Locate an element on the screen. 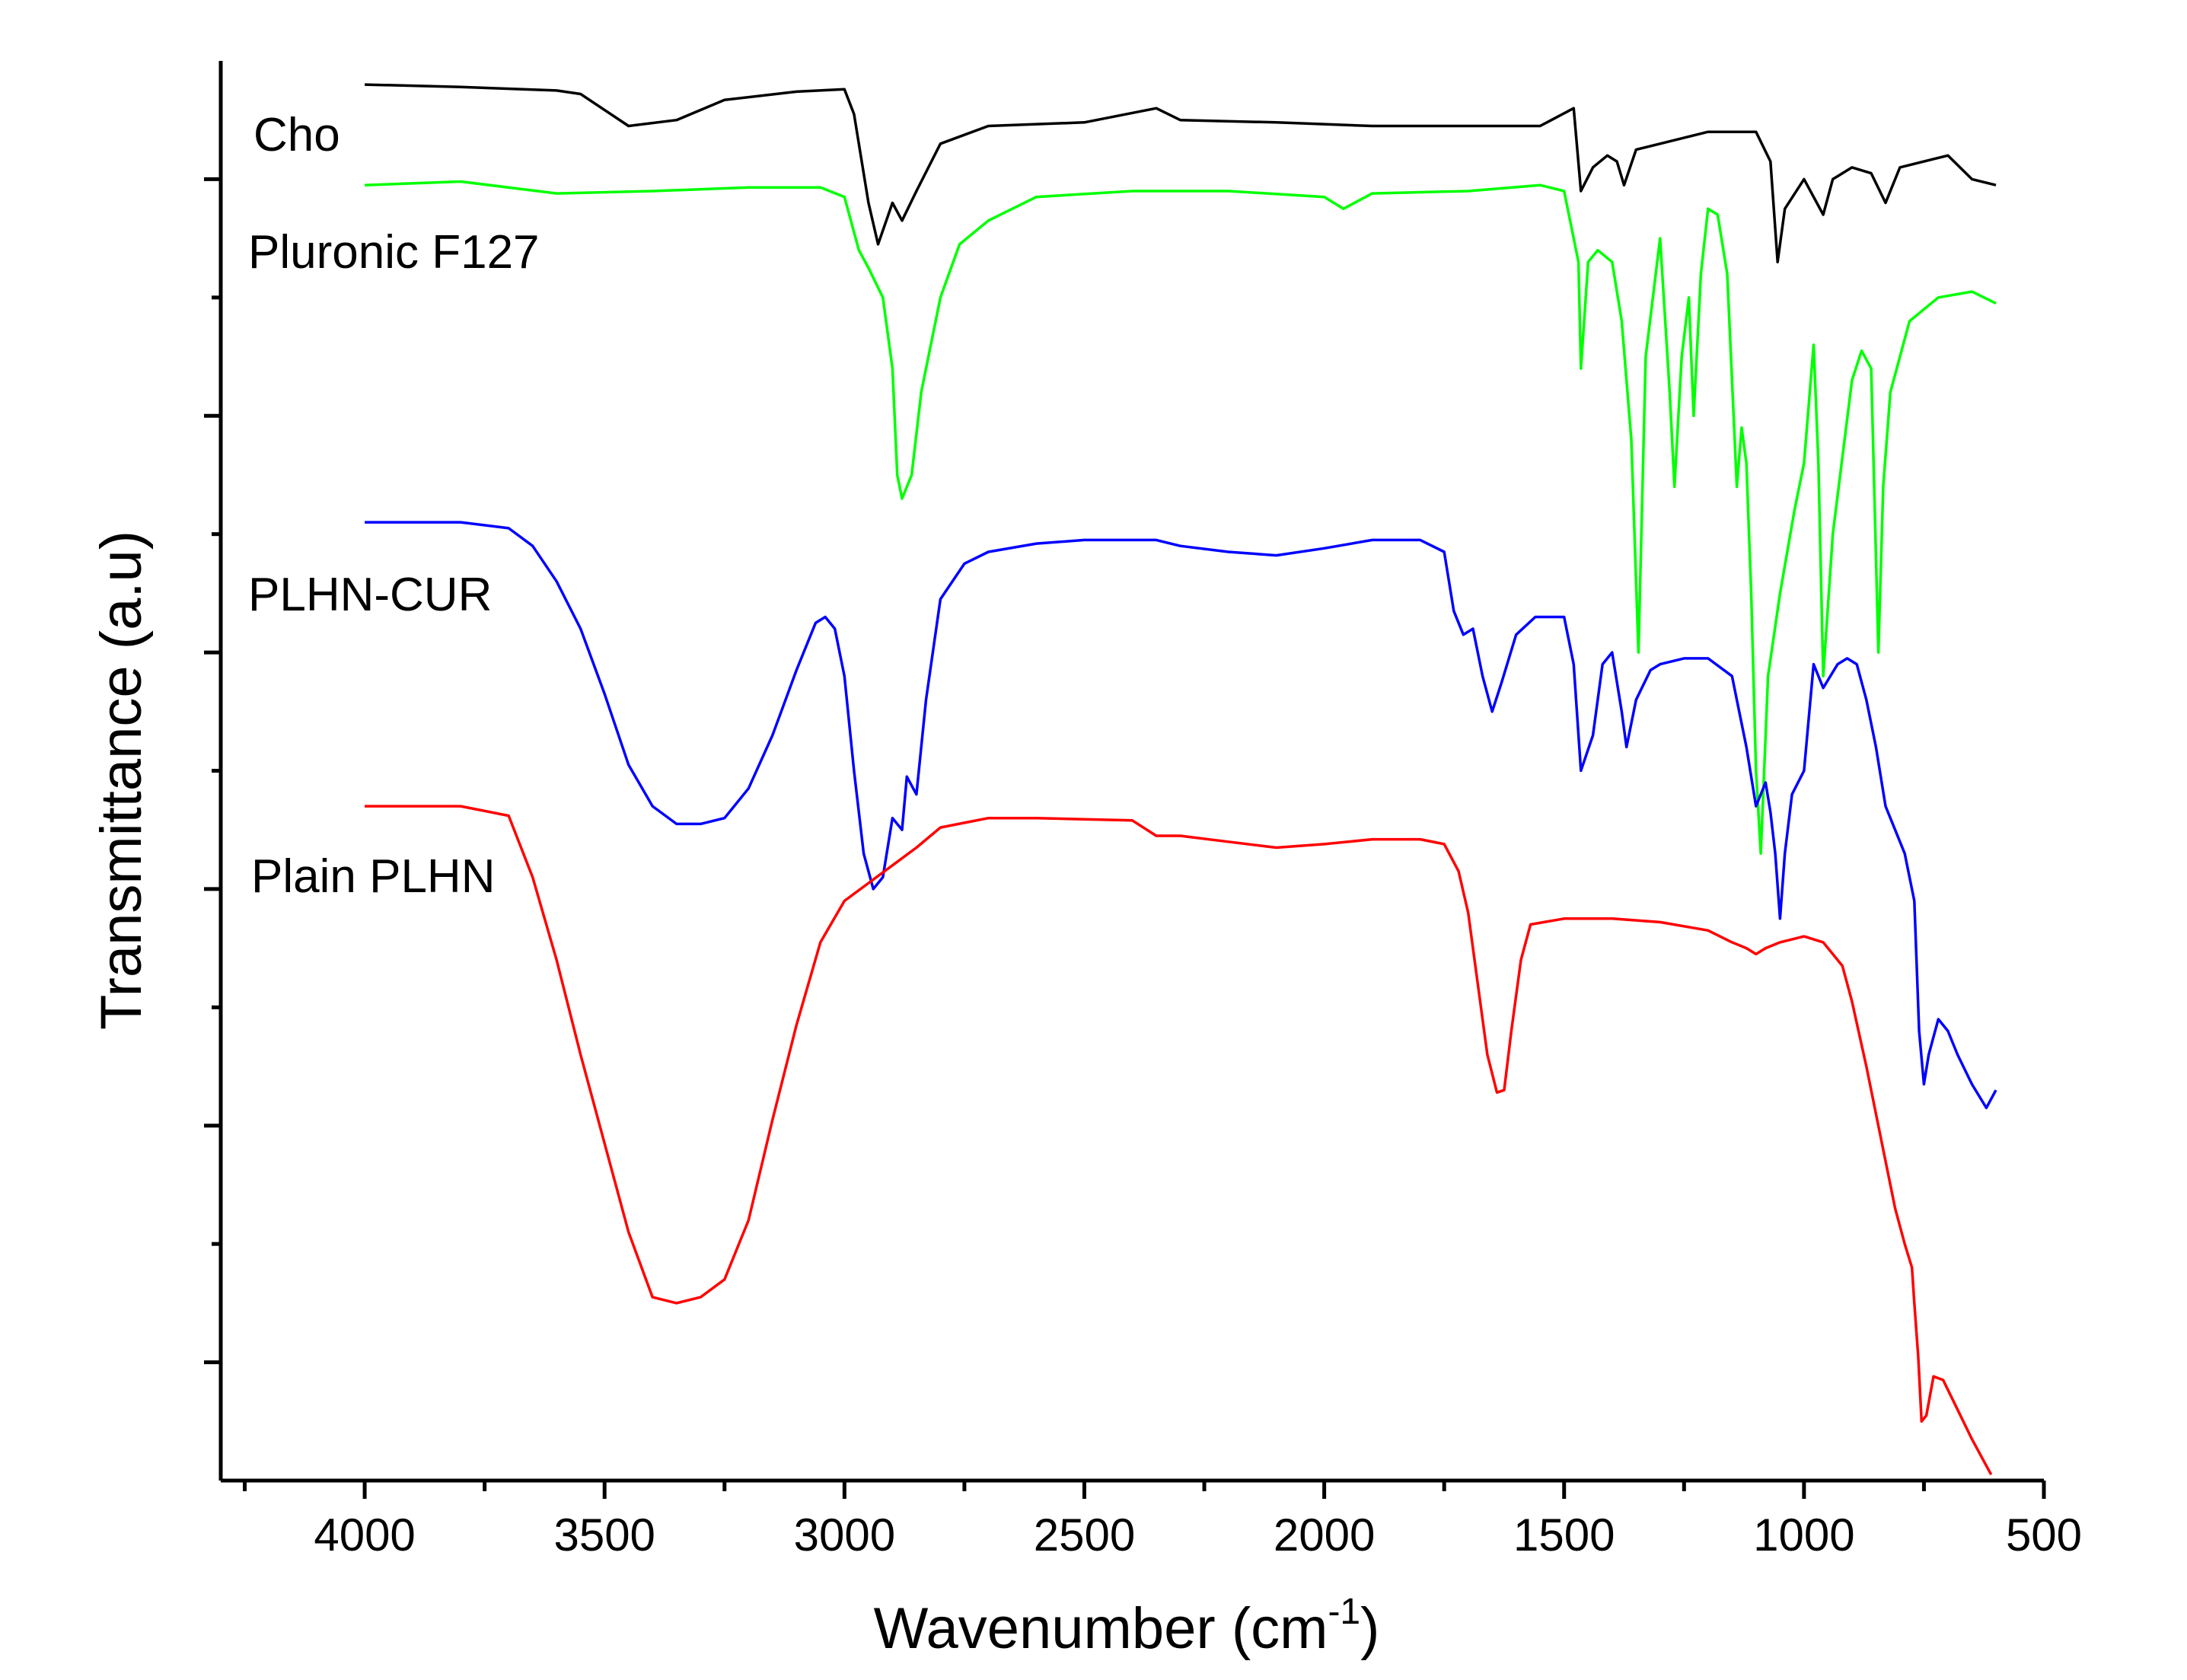 The width and height of the screenshot is (2187, 1680). x-axis-title-main: Wavenumber (cm is located at coordinates (1101, 1628).